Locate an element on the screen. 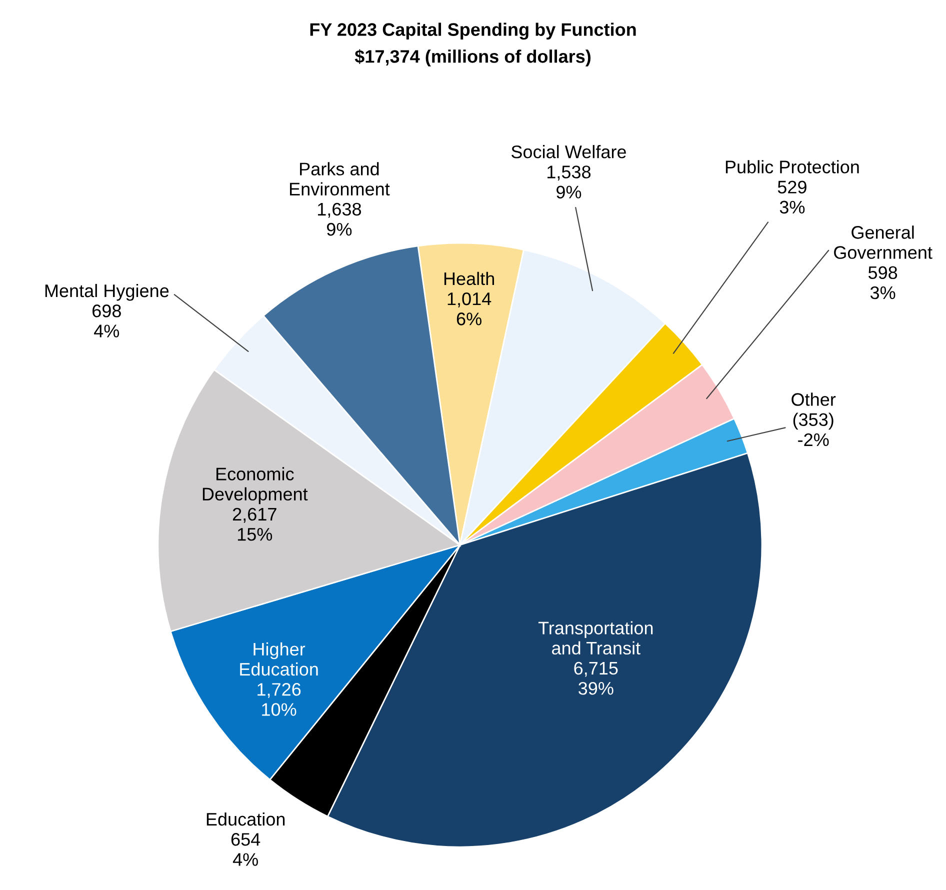  slice-label: General Government is located at coordinates (883, 242).